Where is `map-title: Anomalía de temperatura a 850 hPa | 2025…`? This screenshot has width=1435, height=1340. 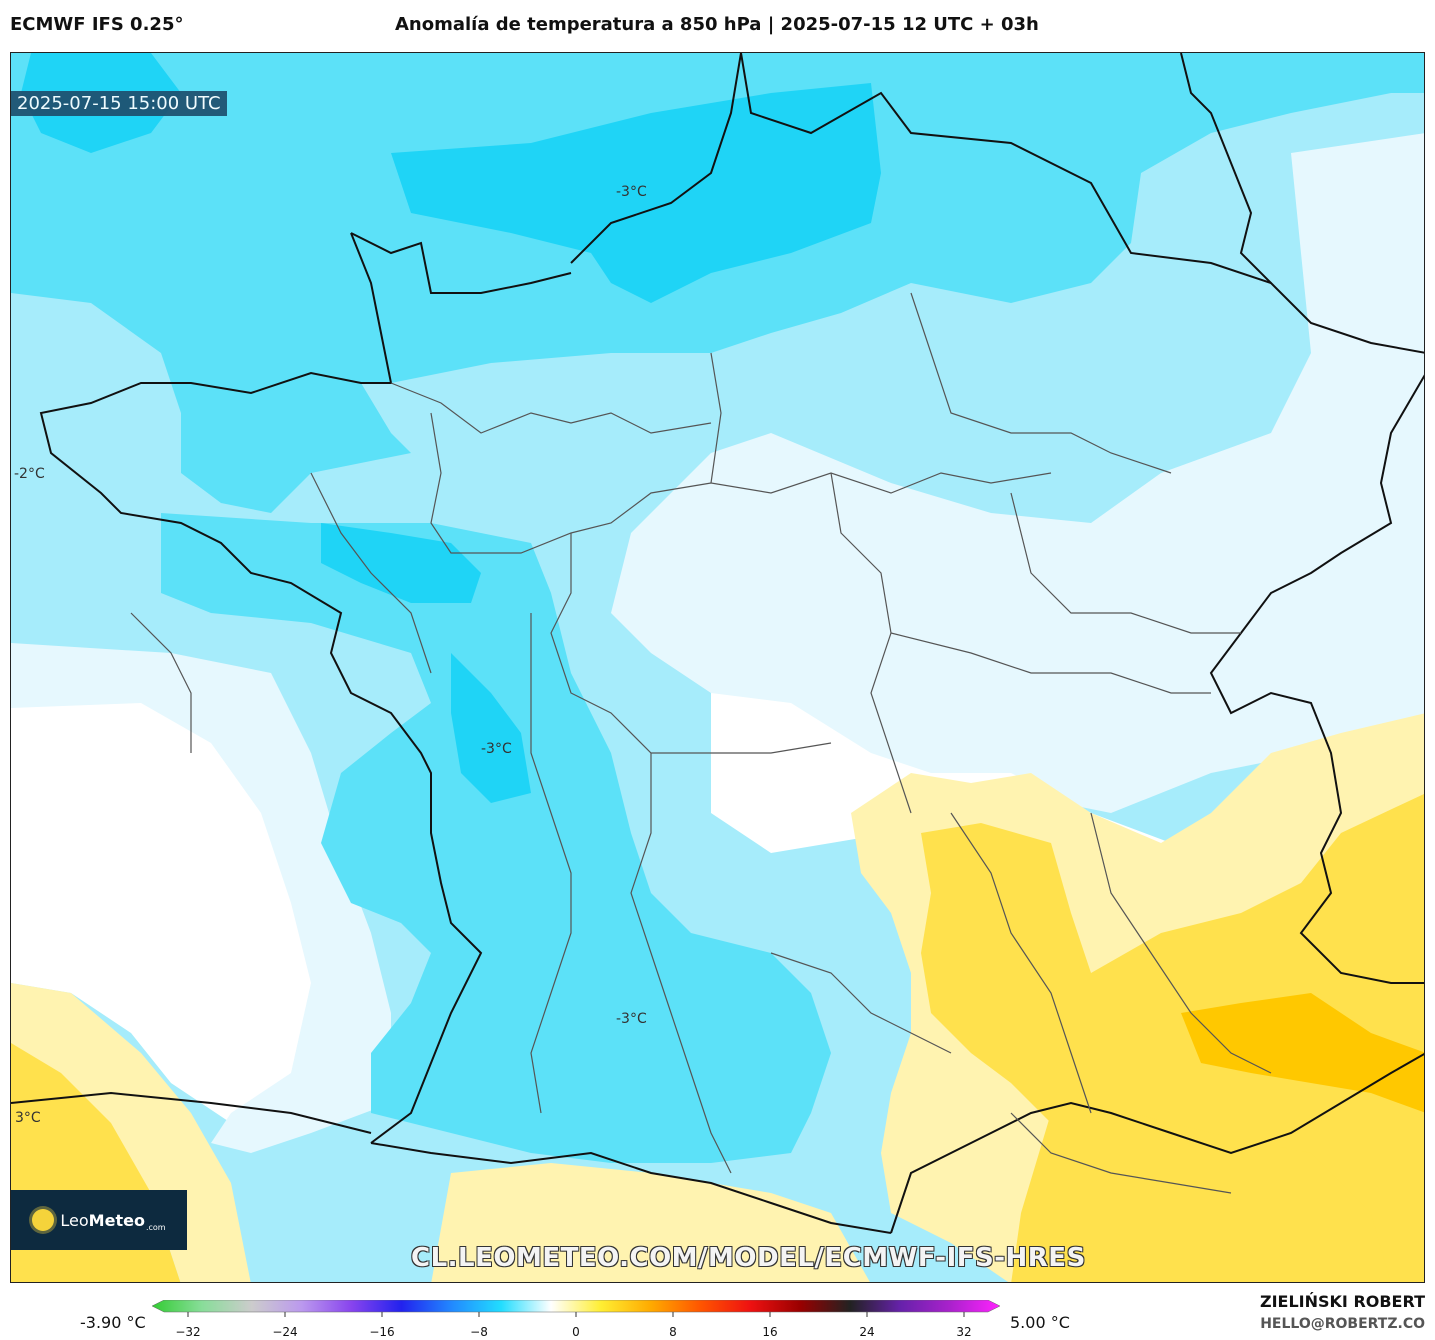
map-title: Anomalía de temperatura a 850 hPa | 2025… is located at coordinates (717, 24).